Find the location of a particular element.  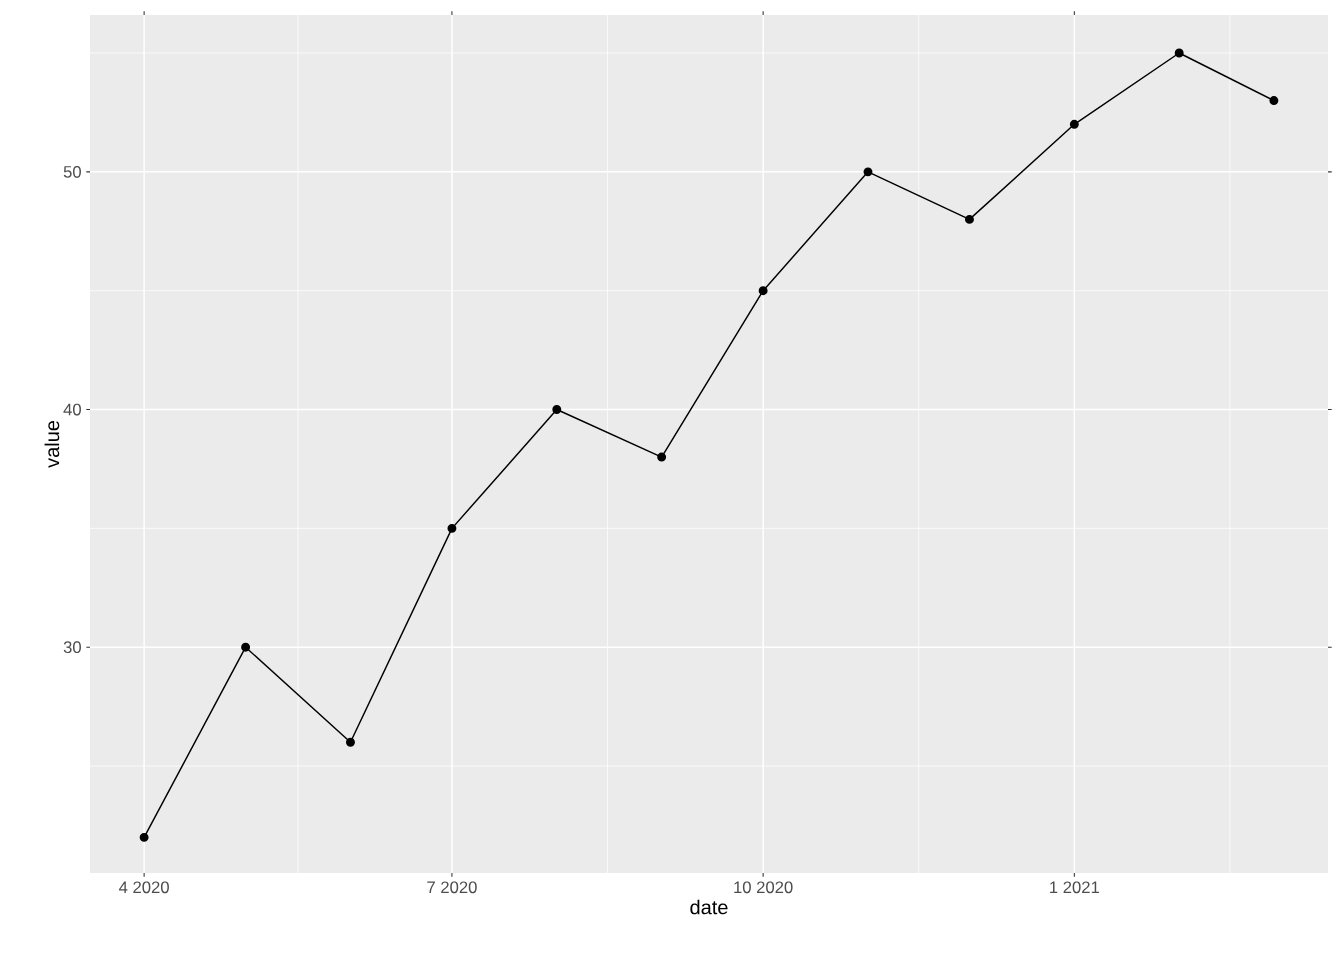

y-tick-label: 40 is located at coordinates (72, 409).